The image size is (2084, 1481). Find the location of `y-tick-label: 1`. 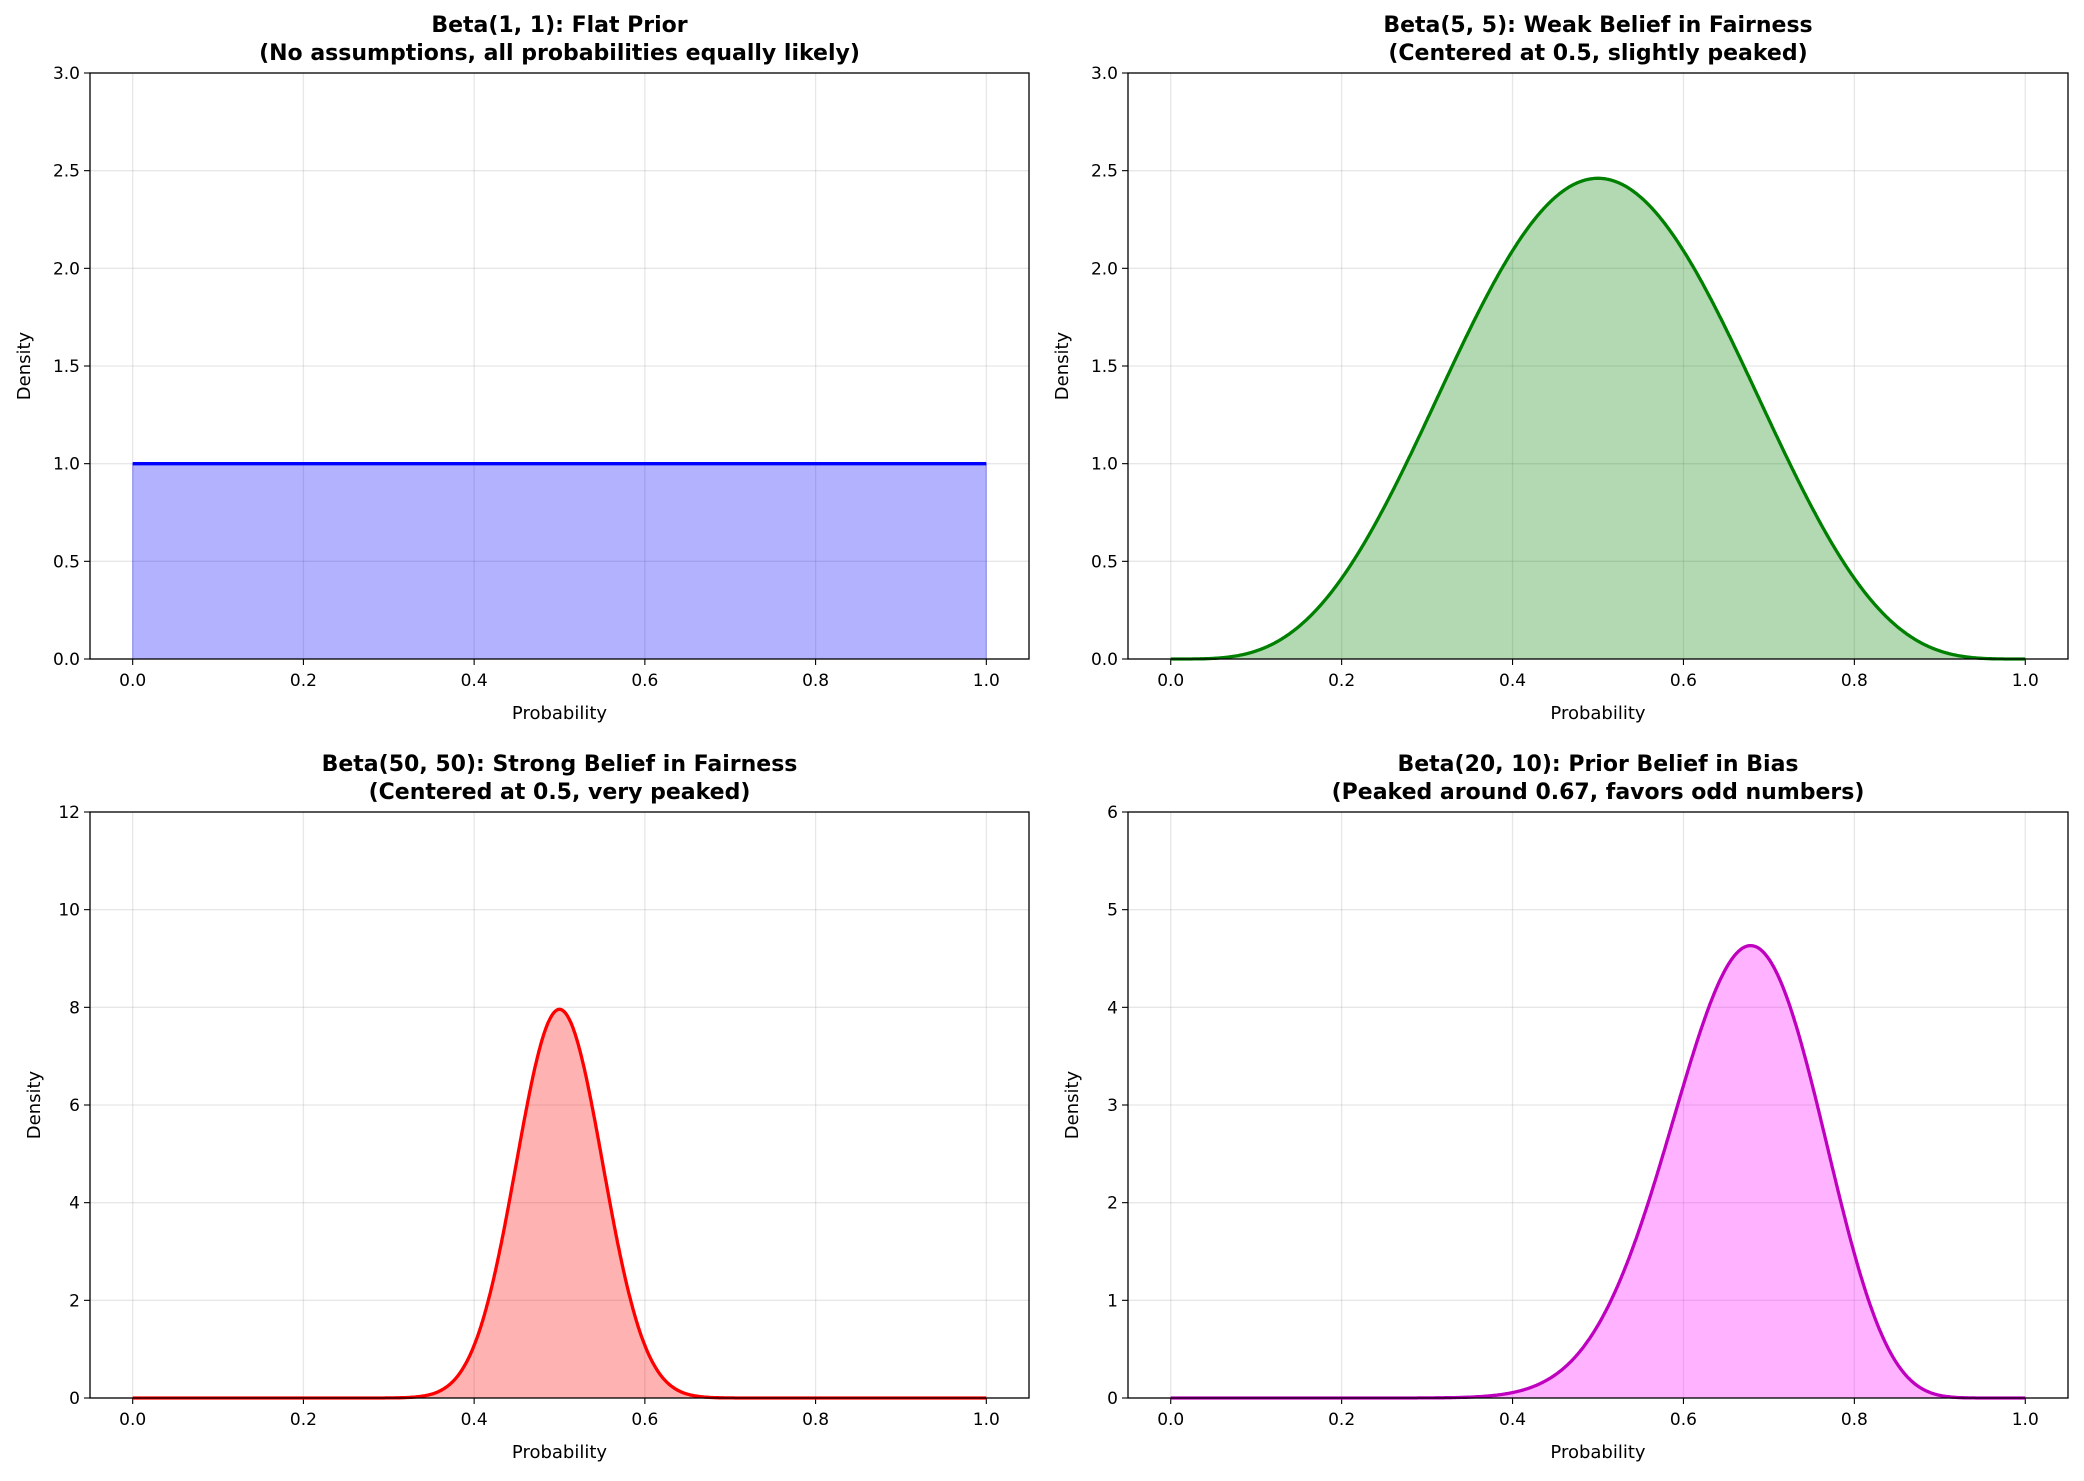

y-tick-label: 1 is located at coordinates (1112, 1301).